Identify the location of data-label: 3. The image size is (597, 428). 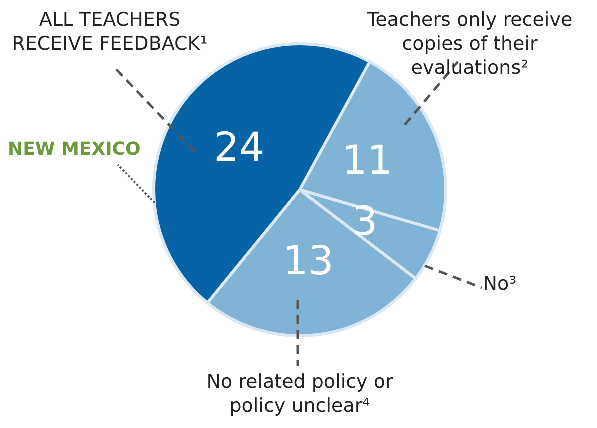
(365, 222).